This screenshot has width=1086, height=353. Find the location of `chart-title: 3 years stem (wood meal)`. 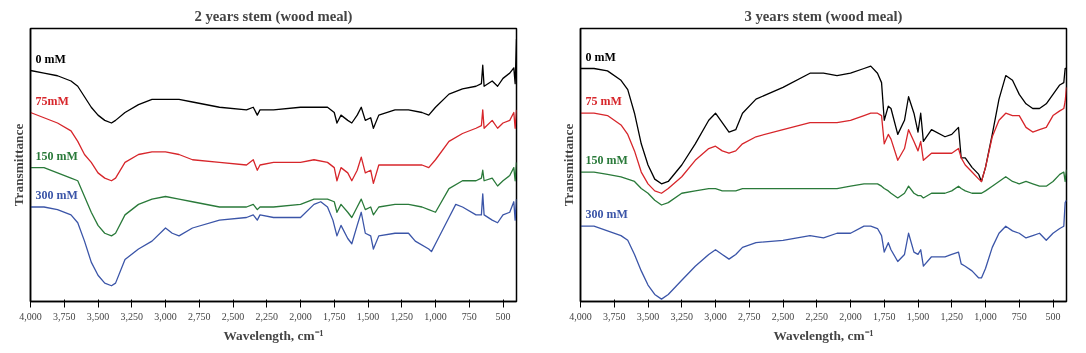

chart-title: 3 years stem (wood meal) is located at coordinates (823, 16).